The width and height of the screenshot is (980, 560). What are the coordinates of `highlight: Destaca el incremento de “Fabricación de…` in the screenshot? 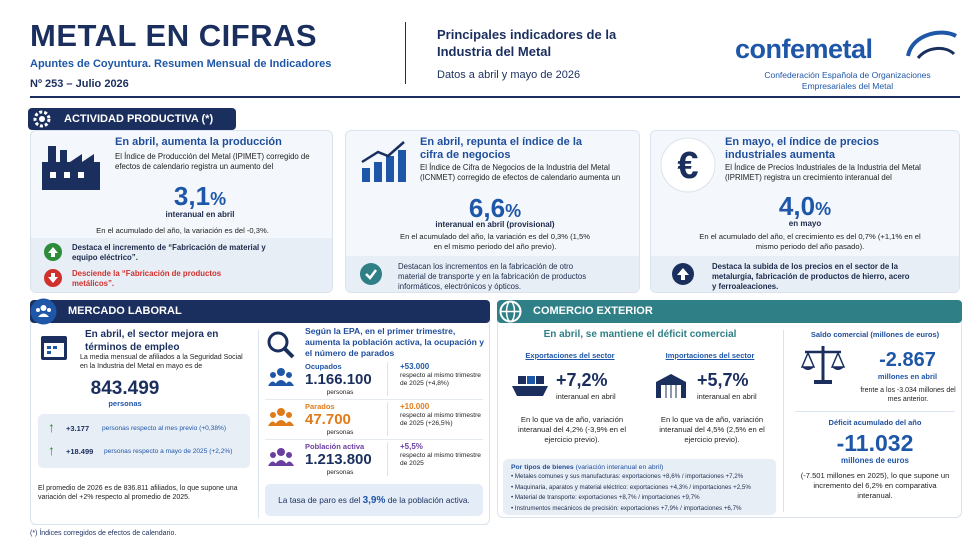 It's located at (169, 252).